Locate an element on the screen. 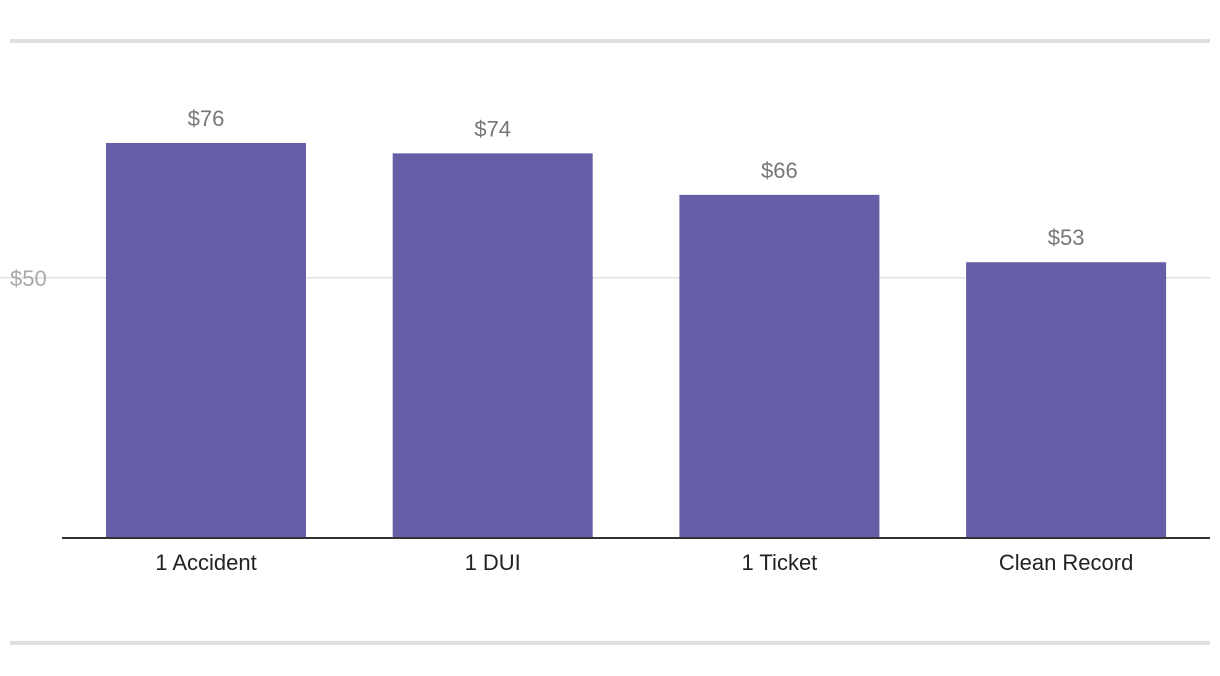 Image resolution: width=1220 pixels, height=676 pixels. x-tick-label-clean-record: Clean Record is located at coordinates (1066, 562).